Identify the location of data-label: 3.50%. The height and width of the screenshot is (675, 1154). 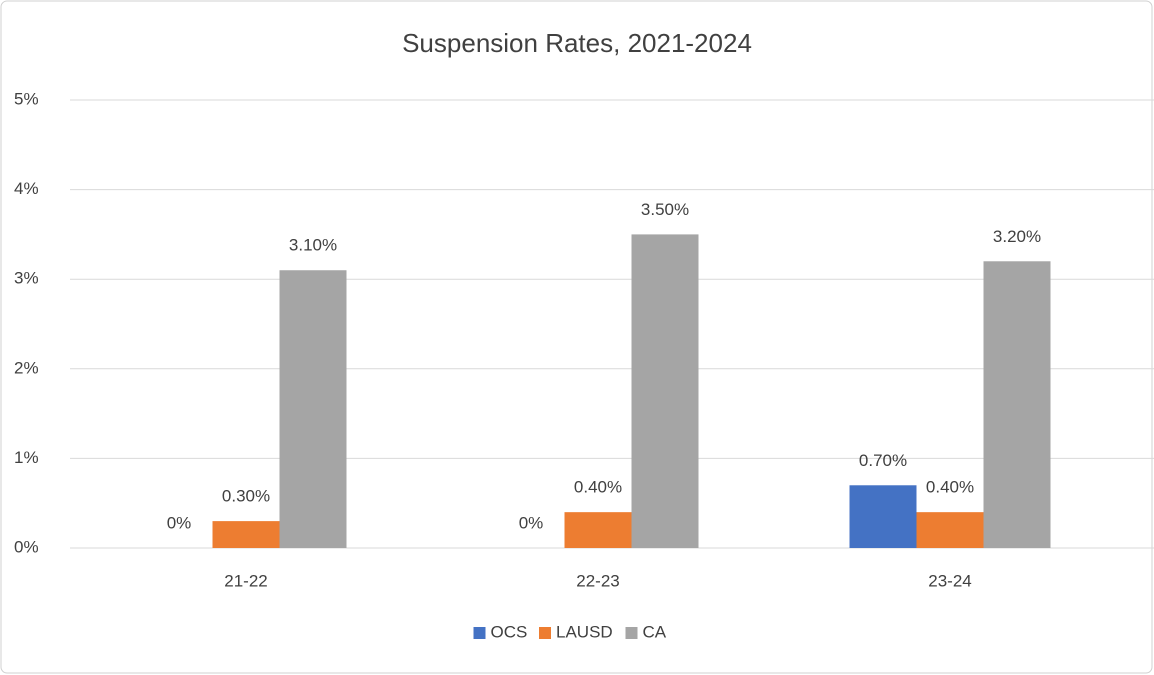
(665, 209).